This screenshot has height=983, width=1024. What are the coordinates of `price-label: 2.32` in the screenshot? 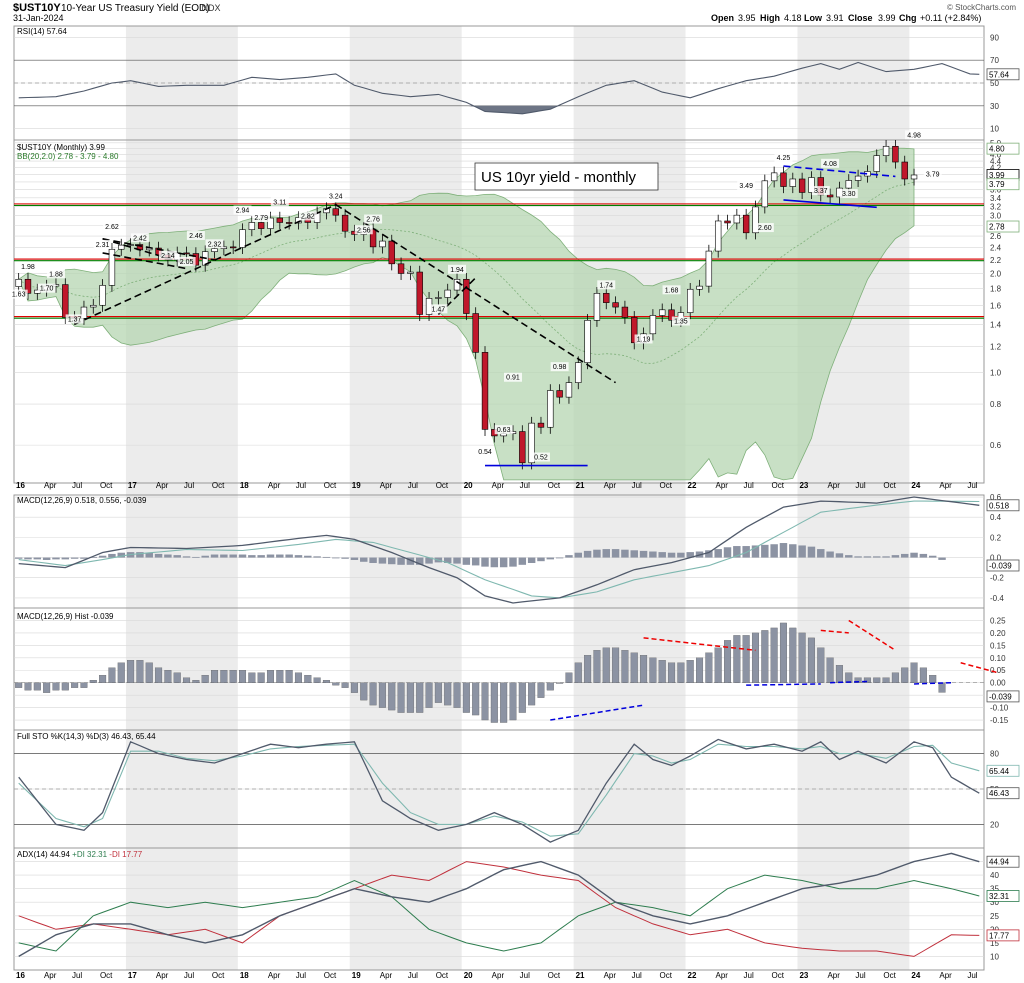 It's located at (215, 244).